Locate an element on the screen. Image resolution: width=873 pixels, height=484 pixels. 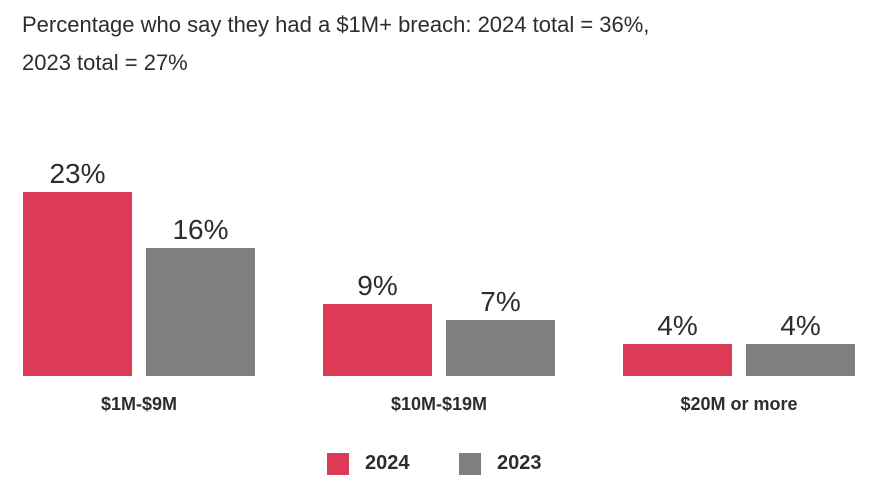
legend-label-2023: 2023 is located at coordinates (519, 463).